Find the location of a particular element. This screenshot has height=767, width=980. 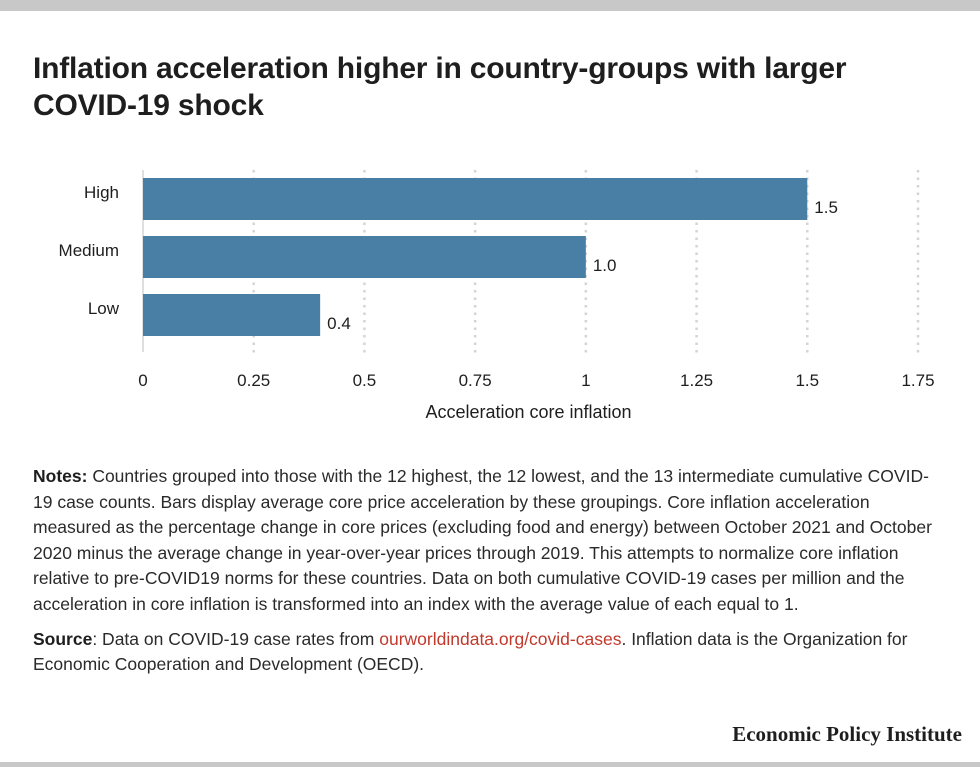

category-label: Medium is located at coordinates (89, 250).